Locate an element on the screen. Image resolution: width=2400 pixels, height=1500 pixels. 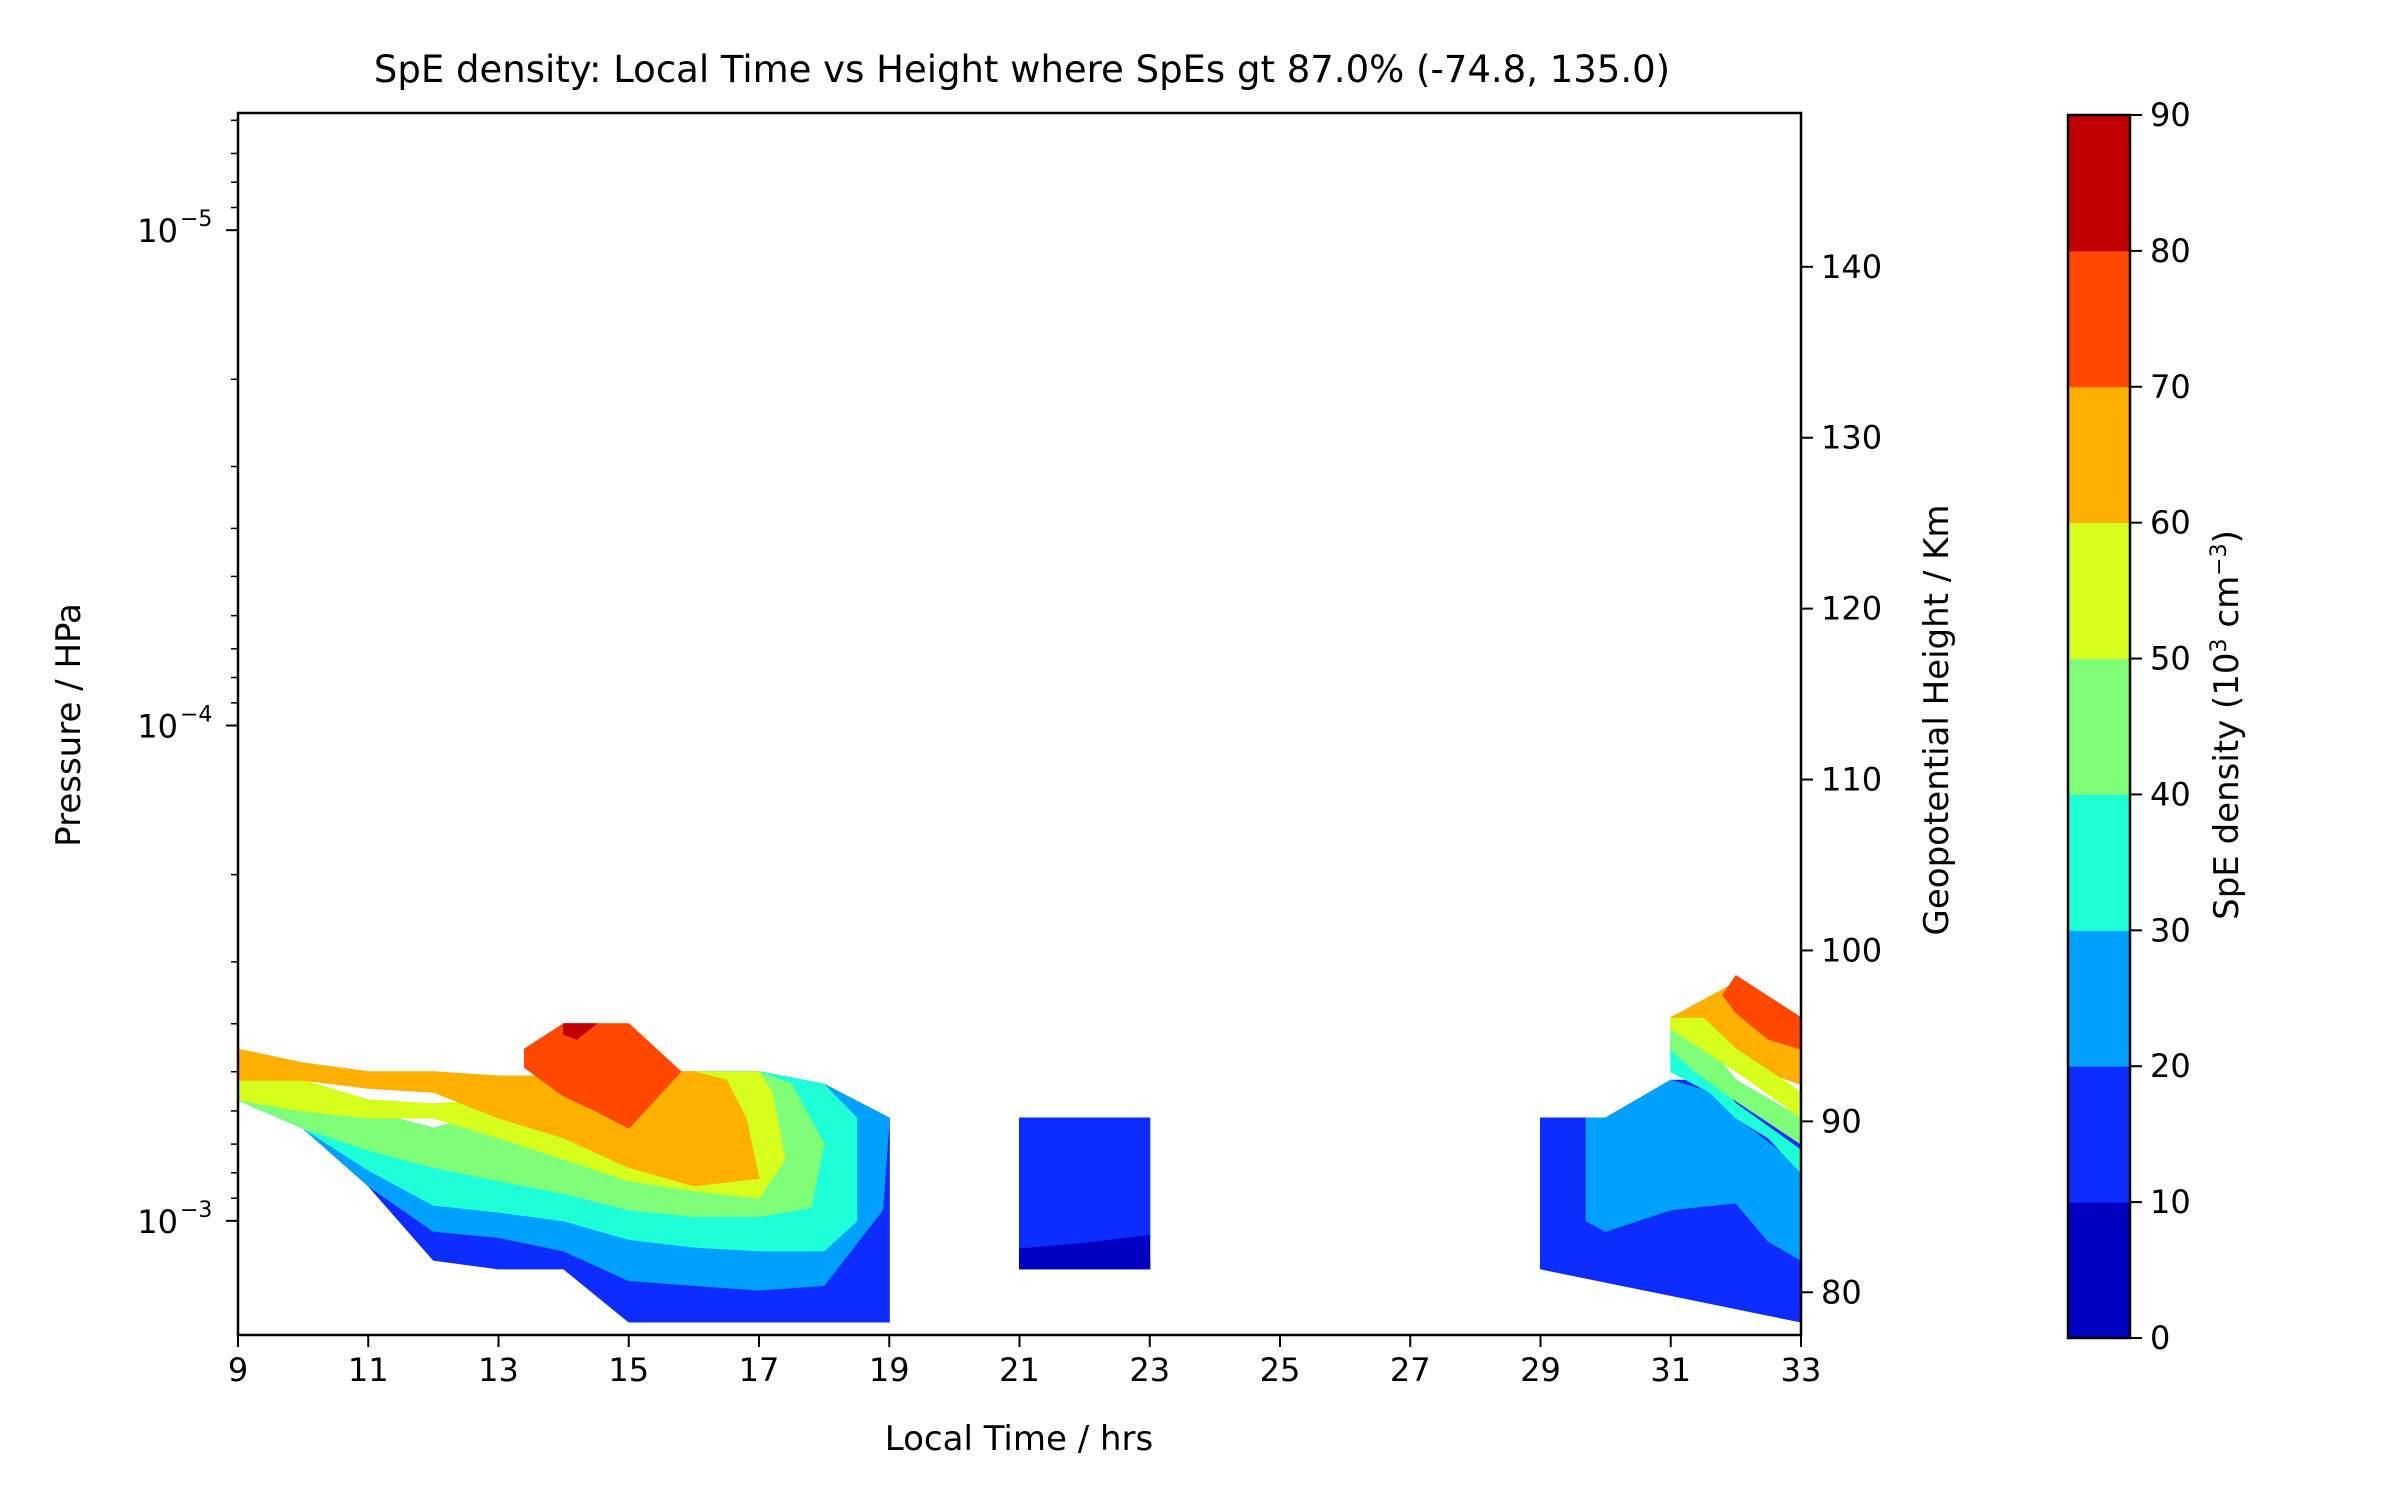
colorbar-frame is located at coordinates (2099, 726).